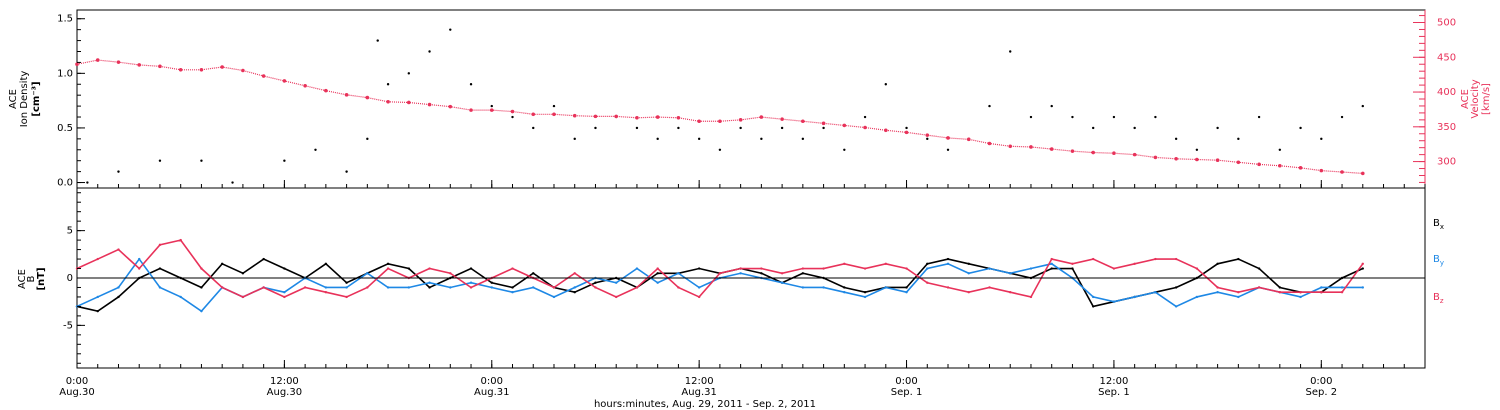 This screenshot has width=1500, height=410. What do you see at coordinates (1438, 224) in the screenshot?
I see `legend-bx: Bx` at bounding box center [1438, 224].